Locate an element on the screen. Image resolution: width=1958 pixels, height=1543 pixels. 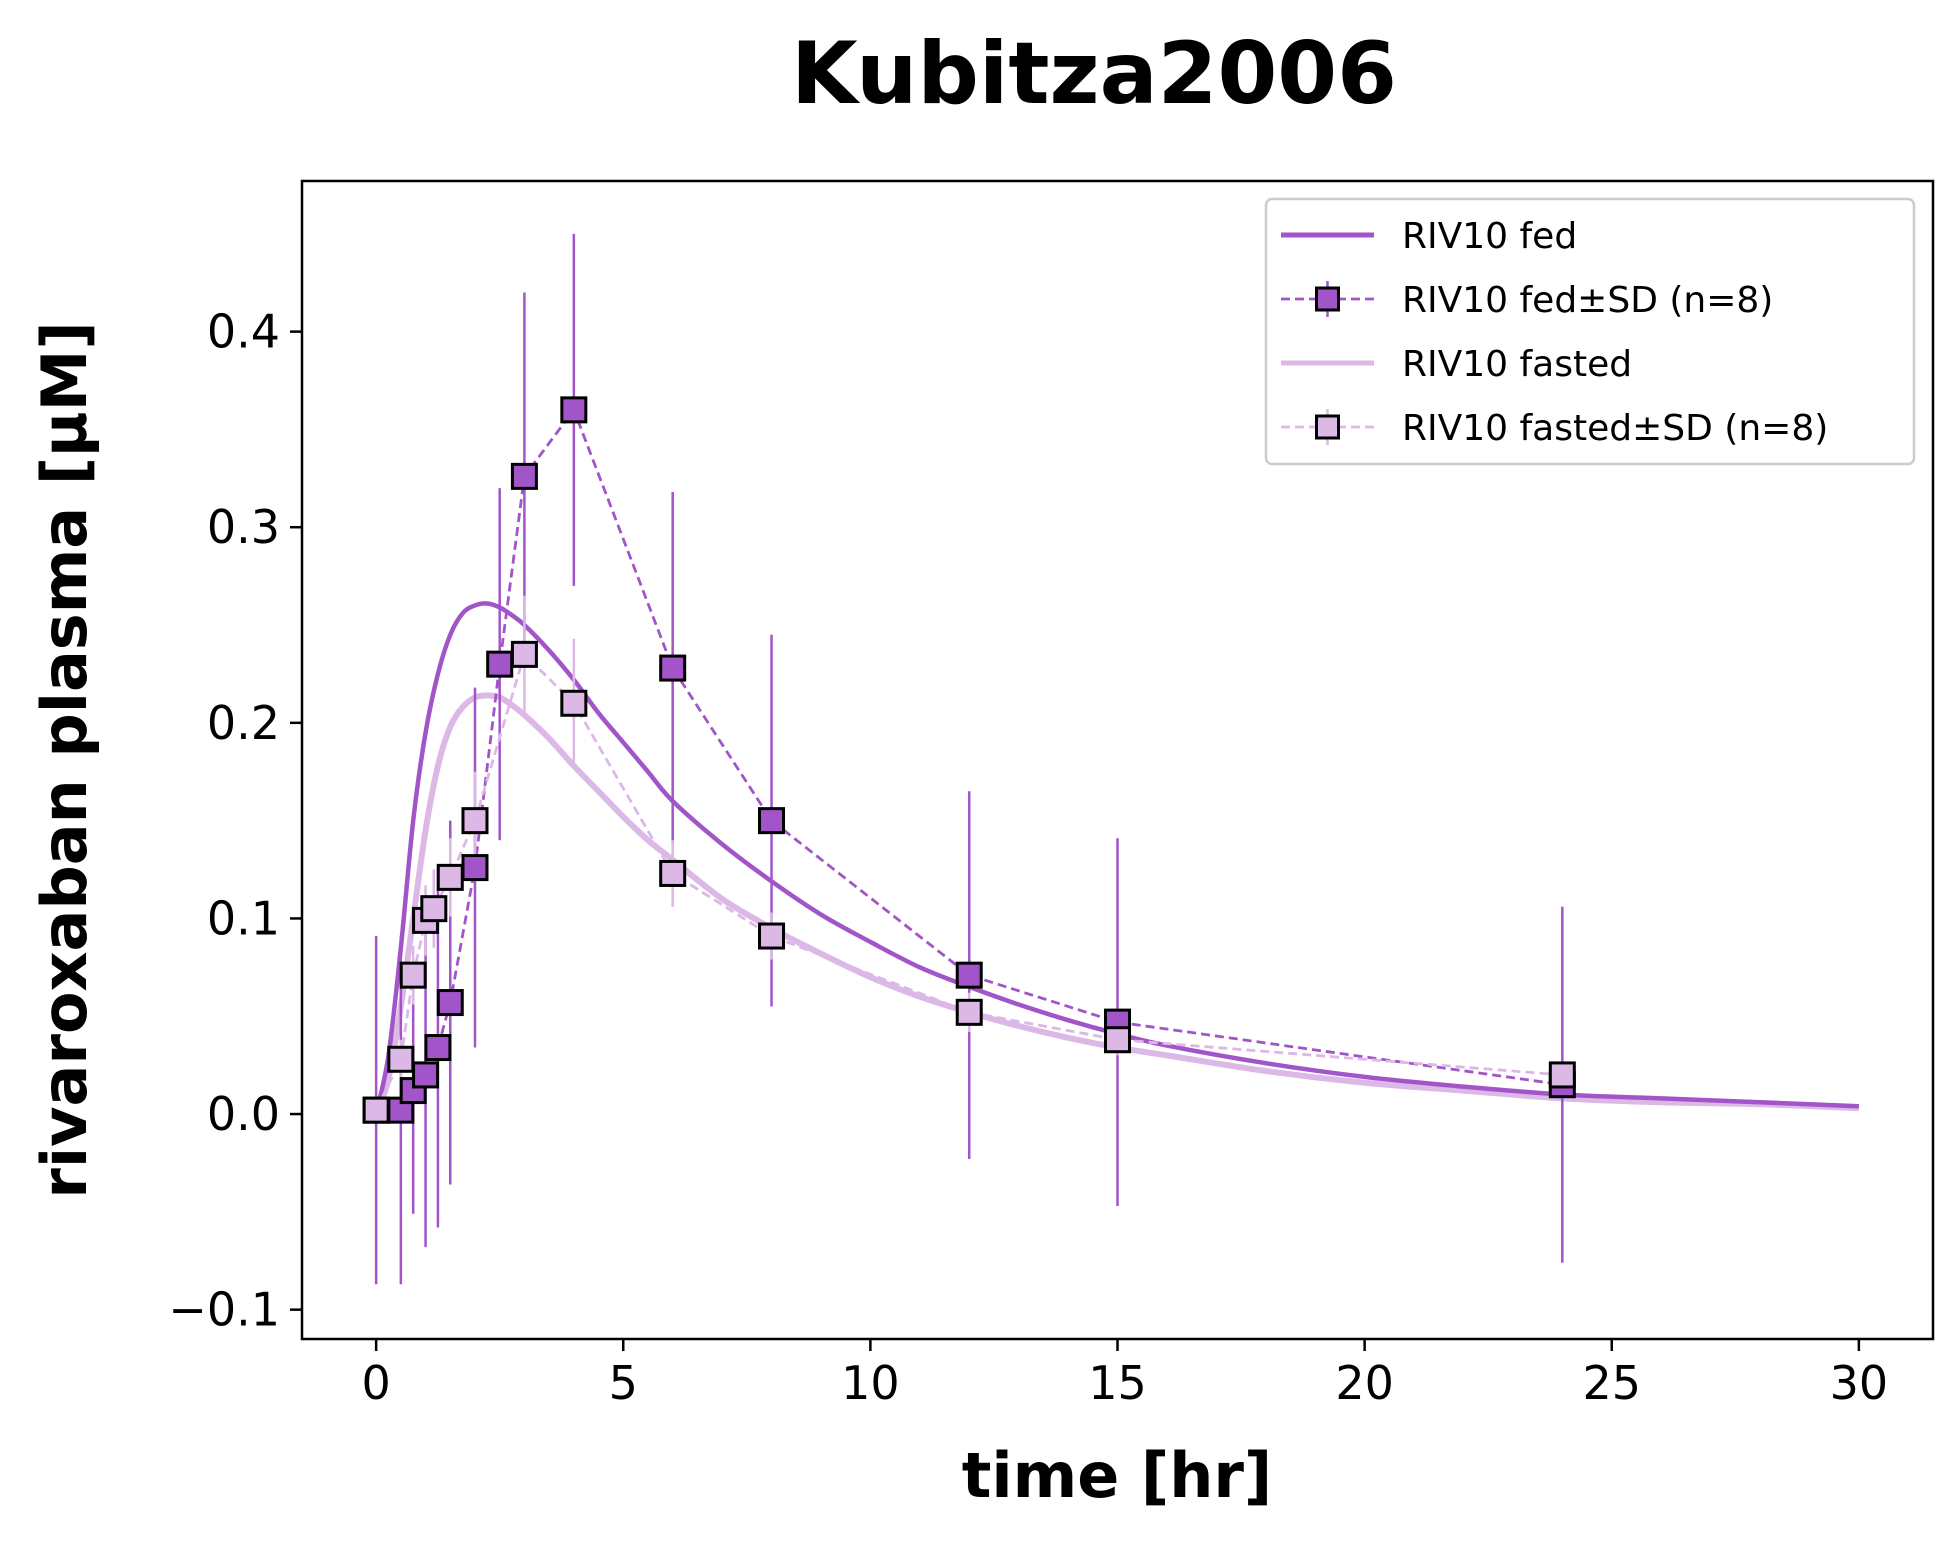
x-axis-title: time [hr] is located at coordinates (1117, 1475).